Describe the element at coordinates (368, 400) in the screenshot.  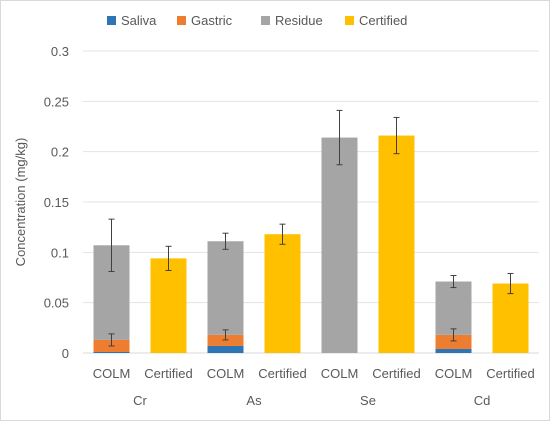
I see `x-group-label: Se` at that location.